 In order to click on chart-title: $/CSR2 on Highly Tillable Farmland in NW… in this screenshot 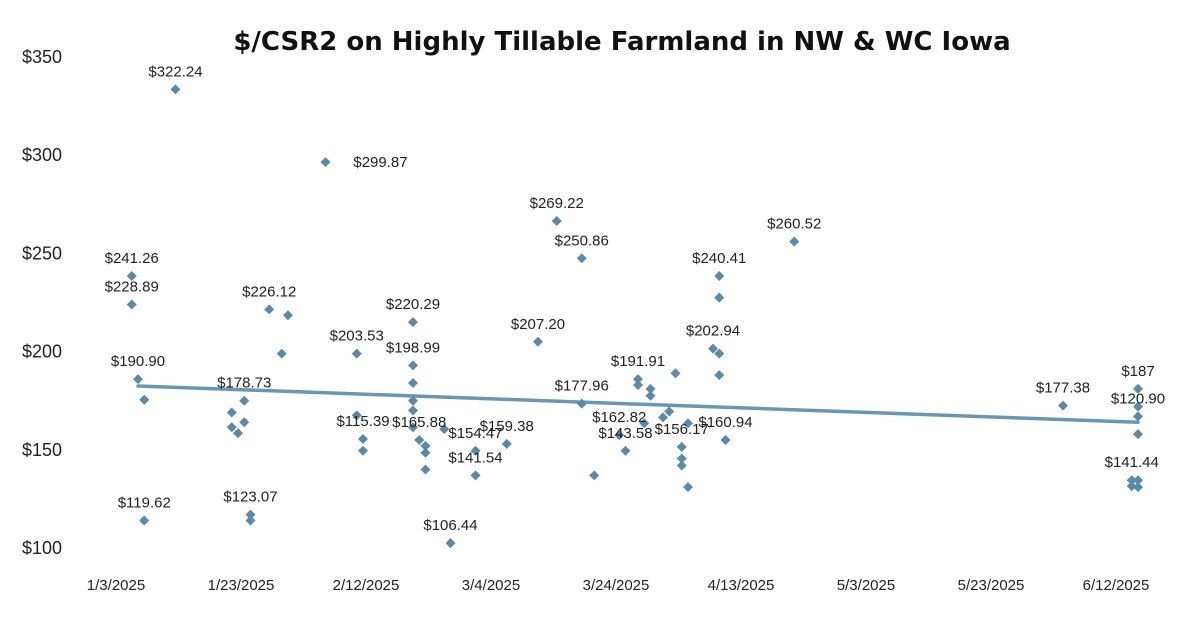, I will do `click(621, 42)`.